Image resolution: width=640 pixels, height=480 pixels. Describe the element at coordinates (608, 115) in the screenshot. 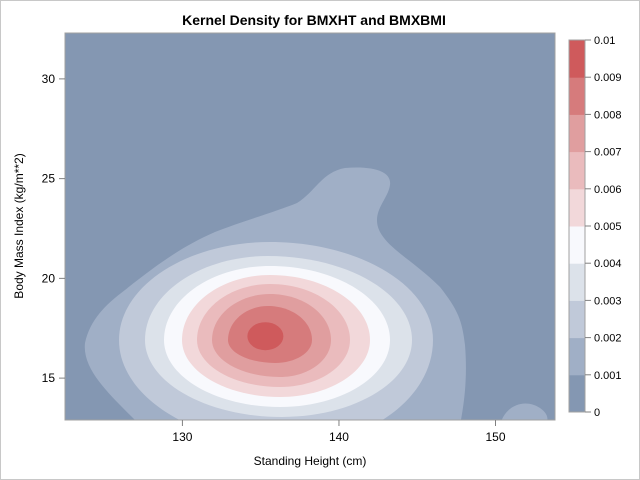

I see `legend-label: 0.008` at that location.